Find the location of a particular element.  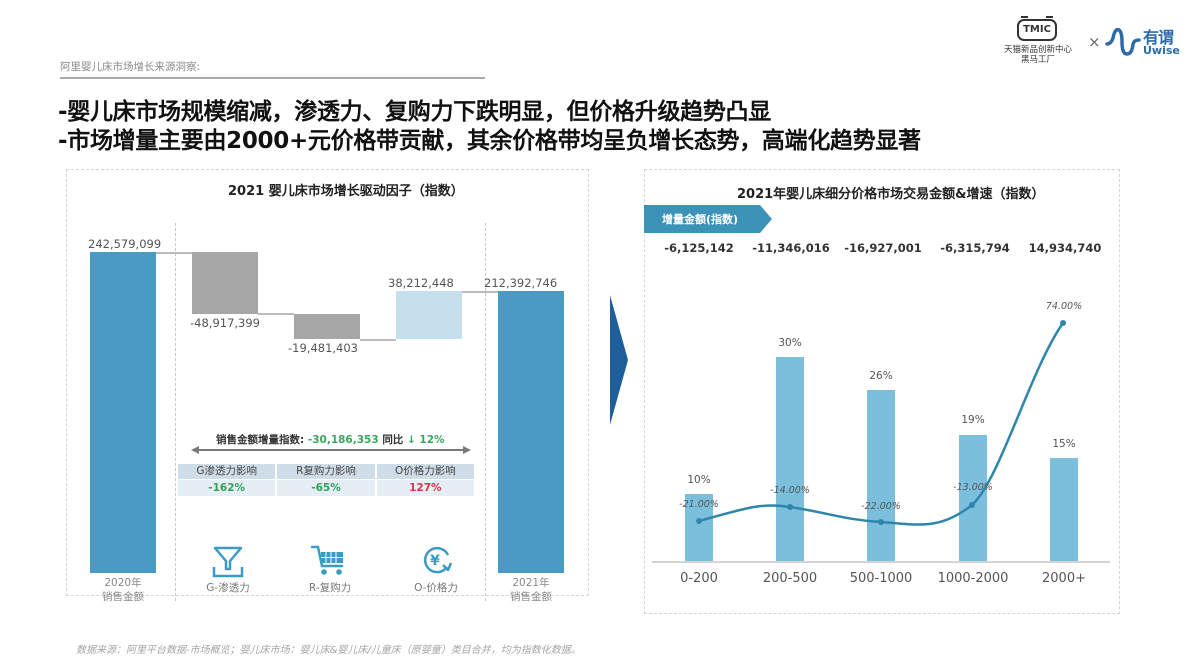

summary-label: 销售金额增量指数: is located at coordinates (260, 440).